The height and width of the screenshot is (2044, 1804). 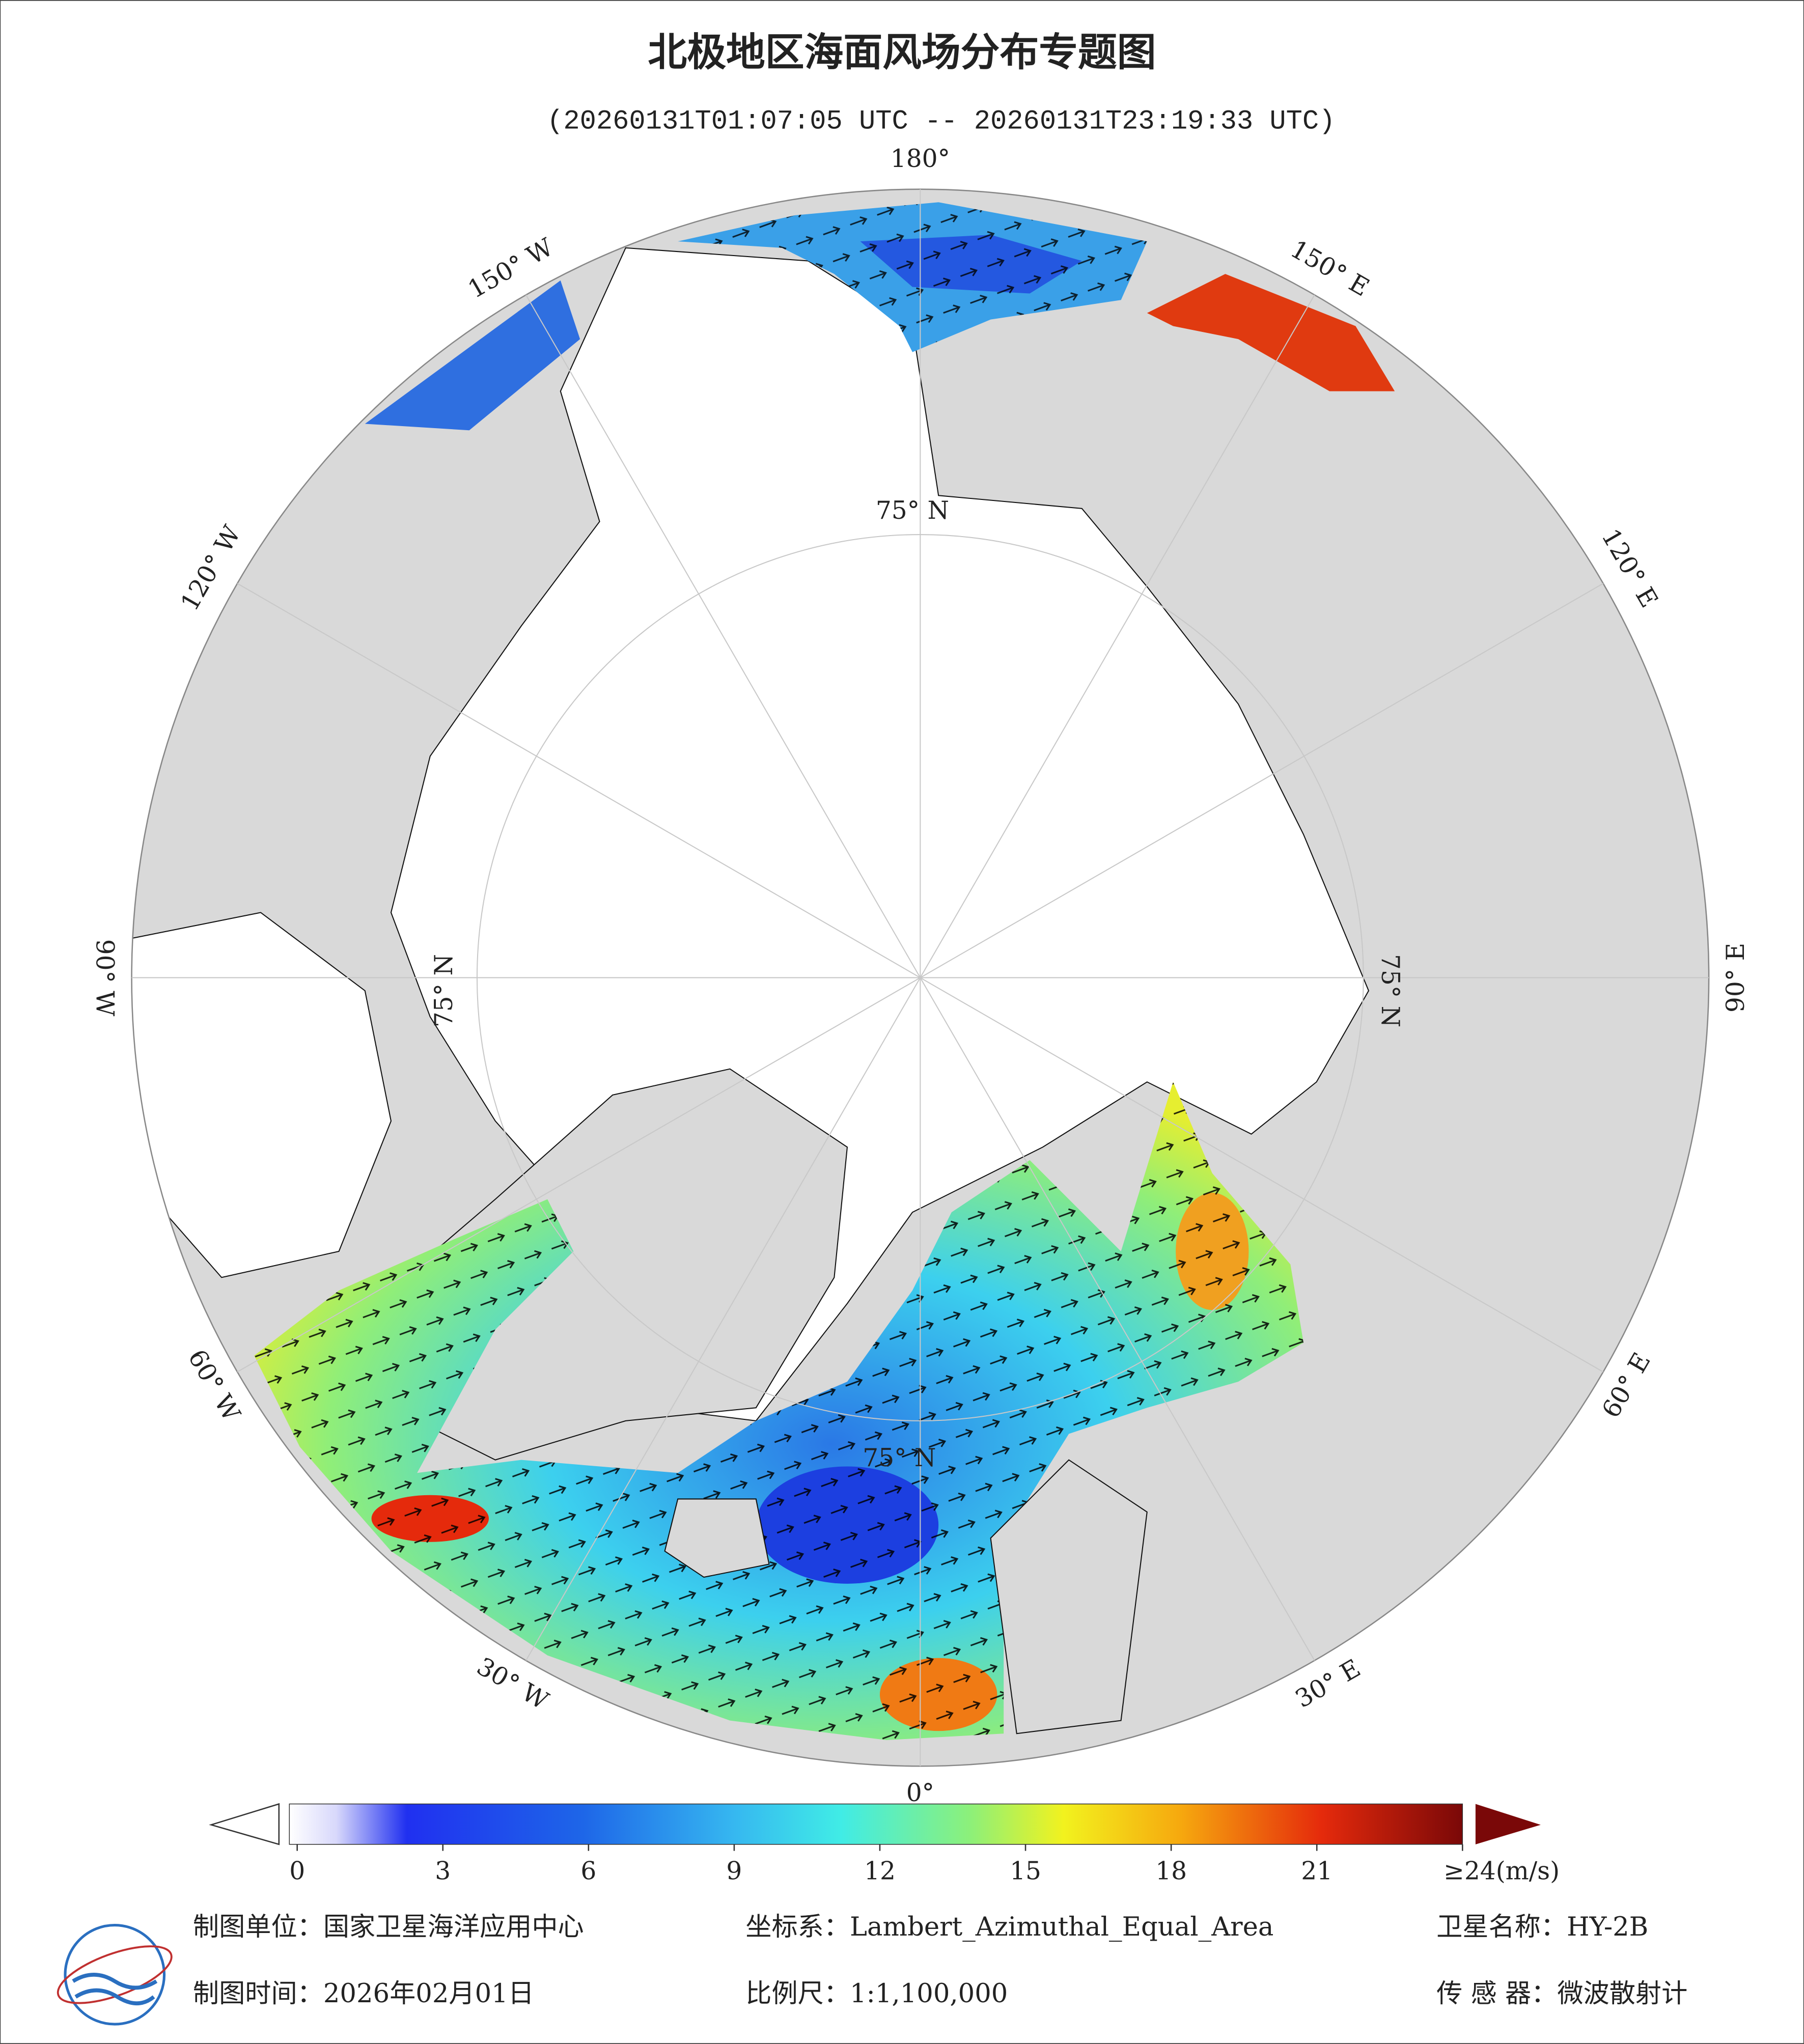 I want to click on iceland, so click(x=717, y=1538).